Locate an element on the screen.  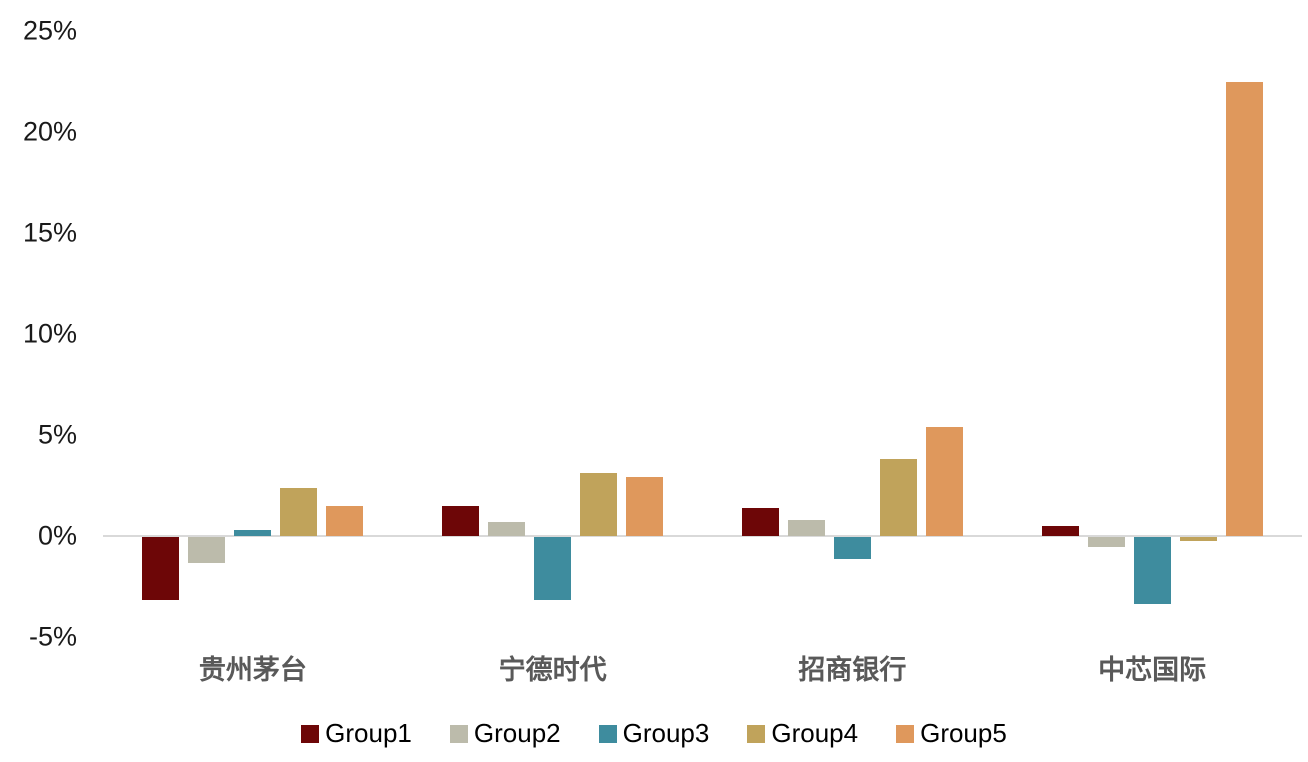
bar-group3-cat3 is located at coordinates (852, 548).